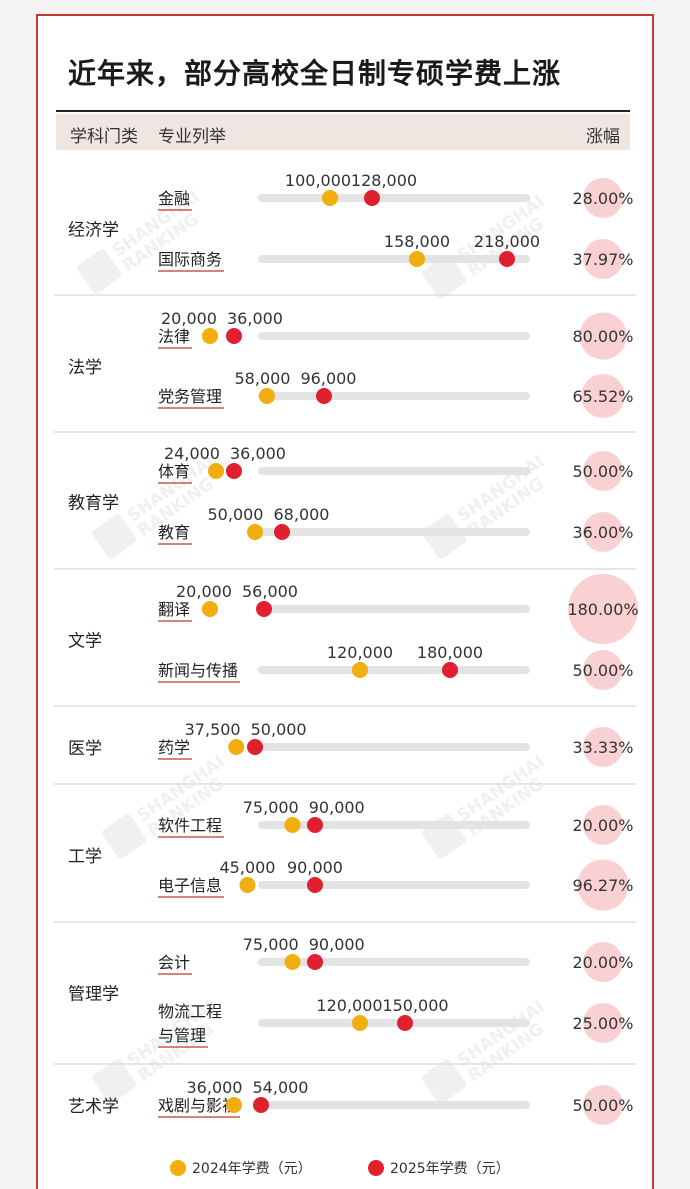 The image size is (690, 1189). Describe the element at coordinates (602, 259) in the screenshot. I see `increase-label: 37.97%` at that location.